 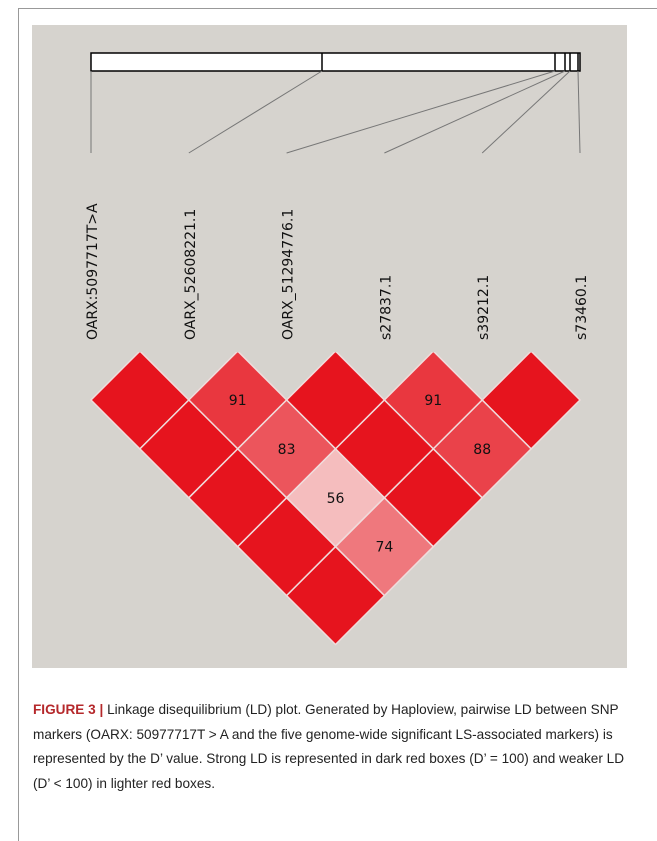 I want to click on marker-label: s39212.1, so click(x=484, y=307).